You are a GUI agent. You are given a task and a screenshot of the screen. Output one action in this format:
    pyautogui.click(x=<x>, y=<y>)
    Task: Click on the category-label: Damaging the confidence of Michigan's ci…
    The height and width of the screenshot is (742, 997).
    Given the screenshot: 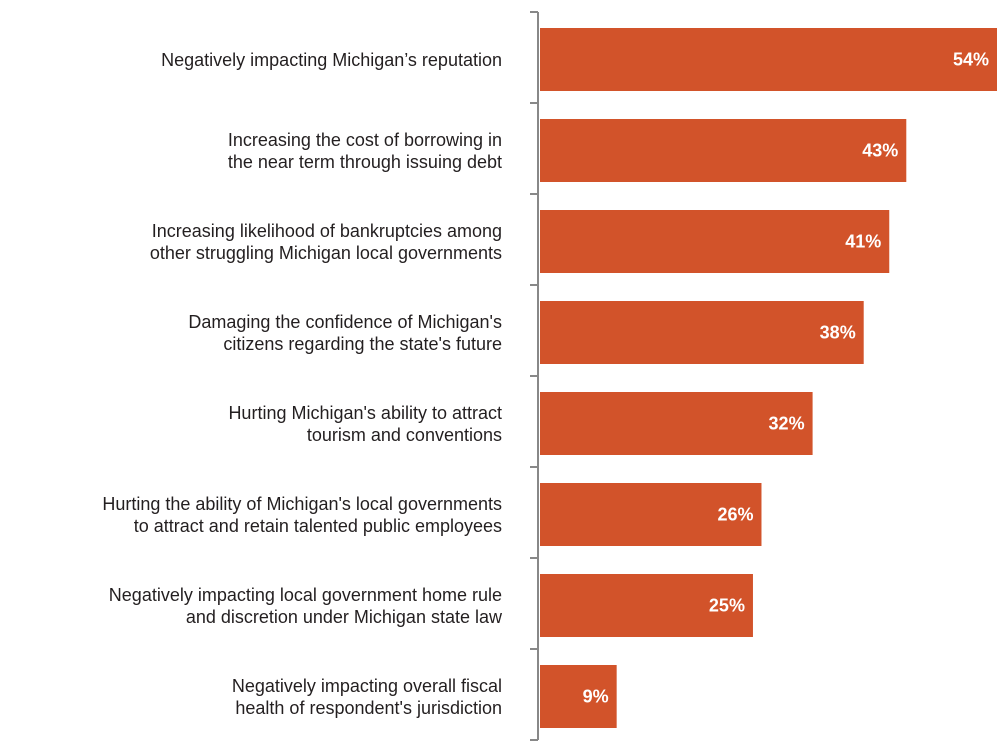 What is the action you would take?
    pyautogui.click(x=345, y=332)
    